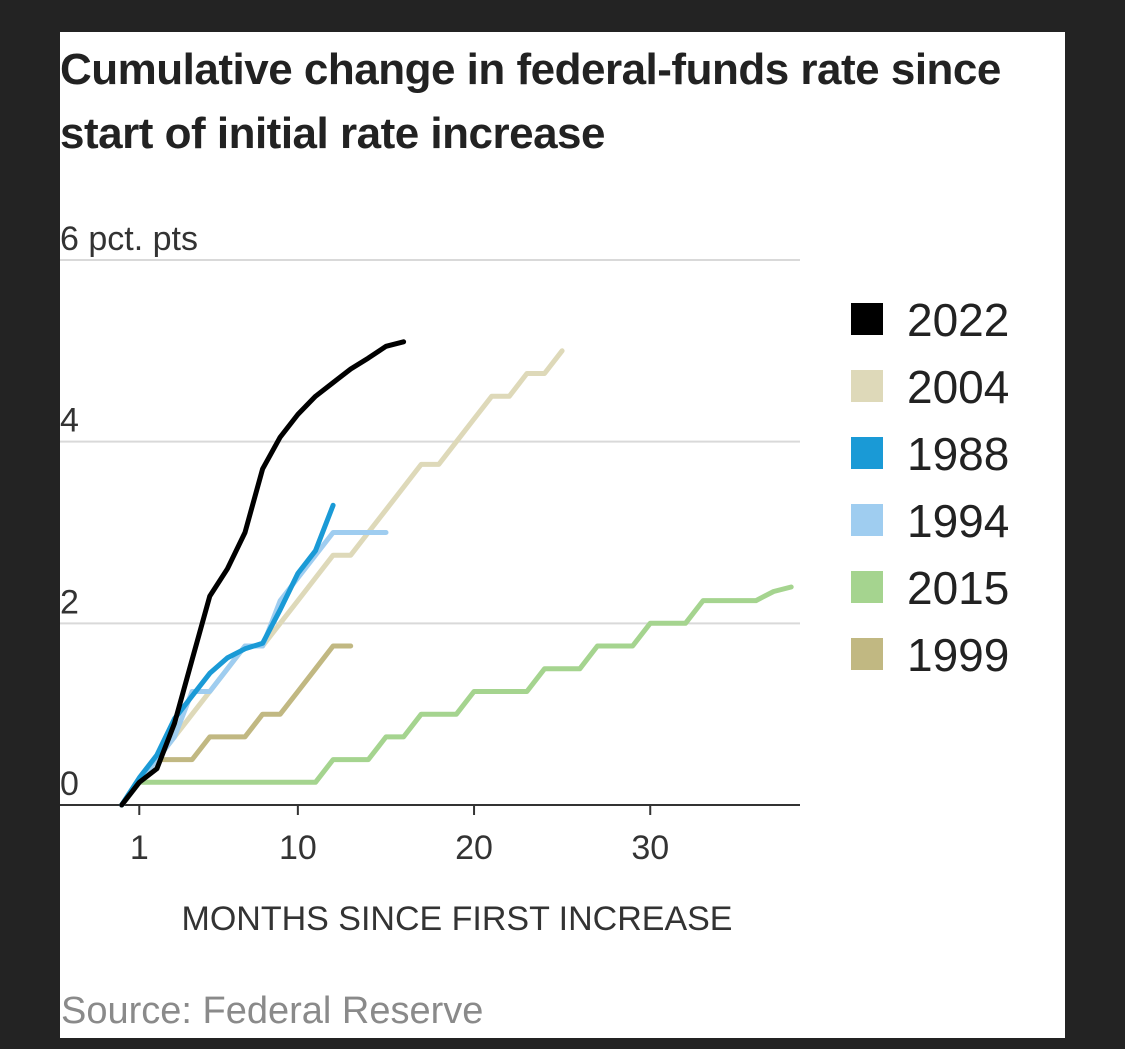 Image resolution: width=1125 pixels, height=1049 pixels. I want to click on y-tick-label-4: 4, so click(69, 421).